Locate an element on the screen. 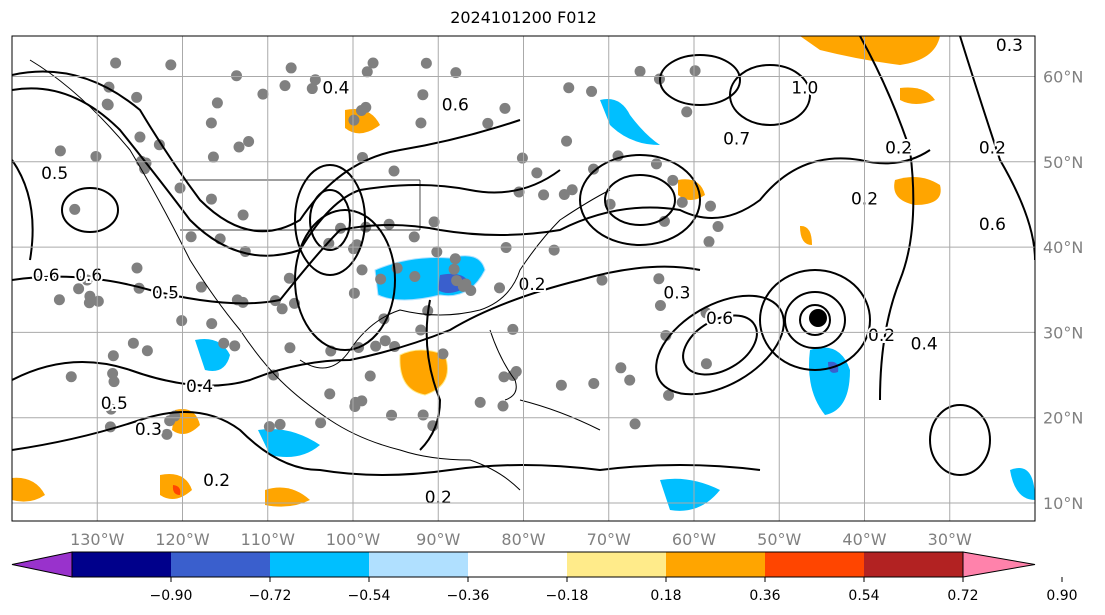 Image resolution: width=1105 pixels, height=615 pixels. contour-label: 0.5 is located at coordinates (54, 174).